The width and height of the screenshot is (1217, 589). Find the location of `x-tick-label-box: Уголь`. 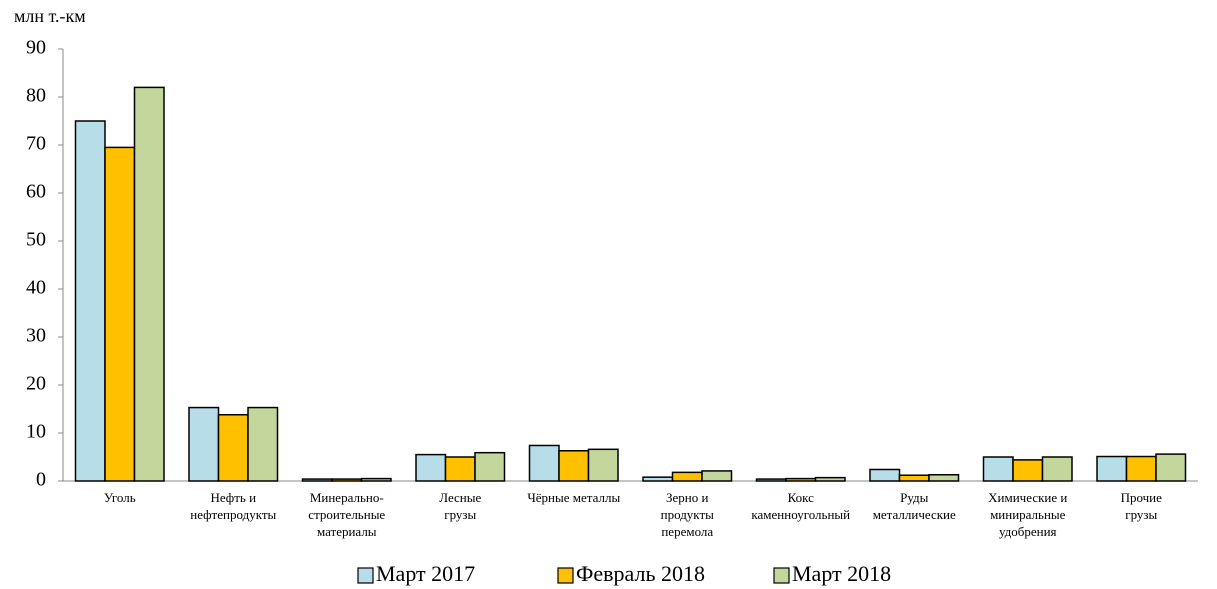

x-tick-label-box: Уголь is located at coordinates (119, 497).